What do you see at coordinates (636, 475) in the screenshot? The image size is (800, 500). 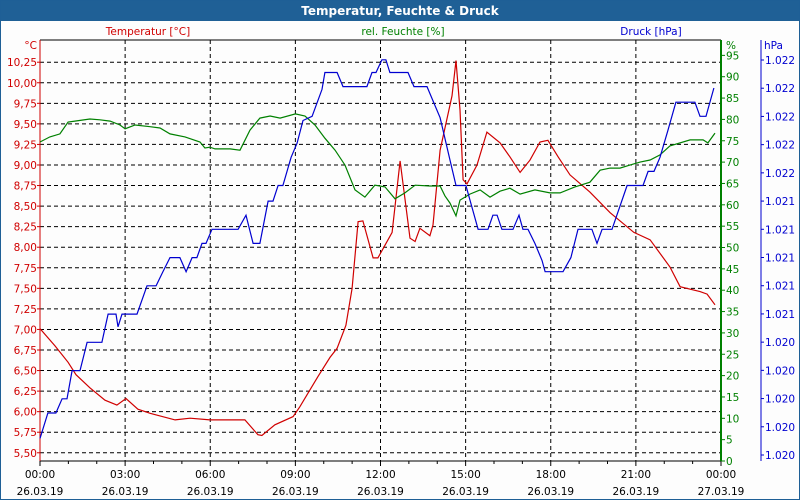 I see `x-tick-time: 21:00` at bounding box center [636, 475].